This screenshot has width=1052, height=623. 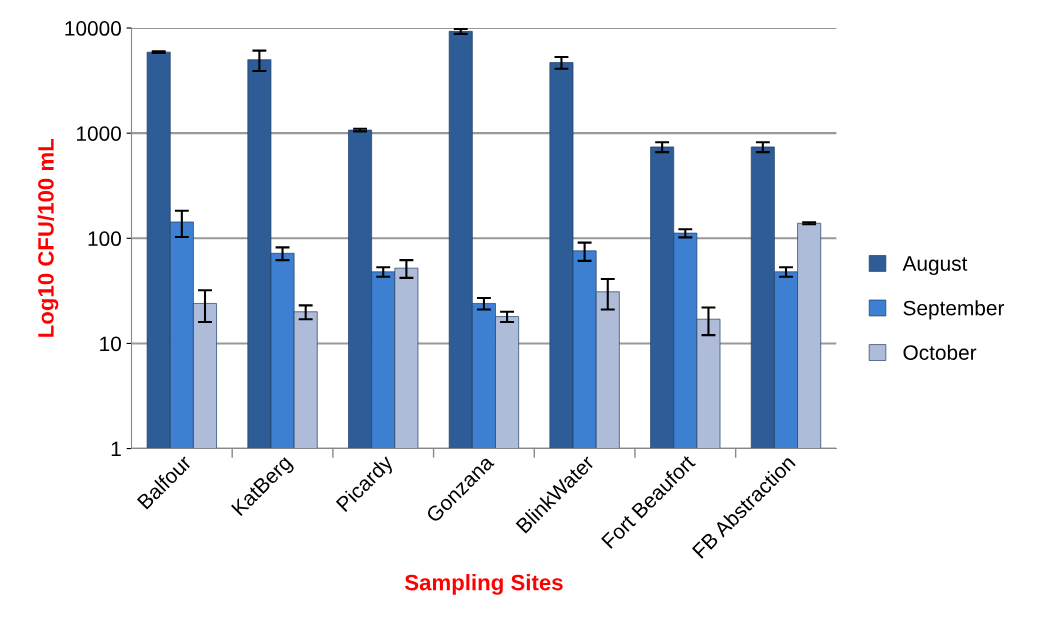 What do you see at coordinates (116, 449) in the screenshot?
I see `y-tick-label: 1` at bounding box center [116, 449].